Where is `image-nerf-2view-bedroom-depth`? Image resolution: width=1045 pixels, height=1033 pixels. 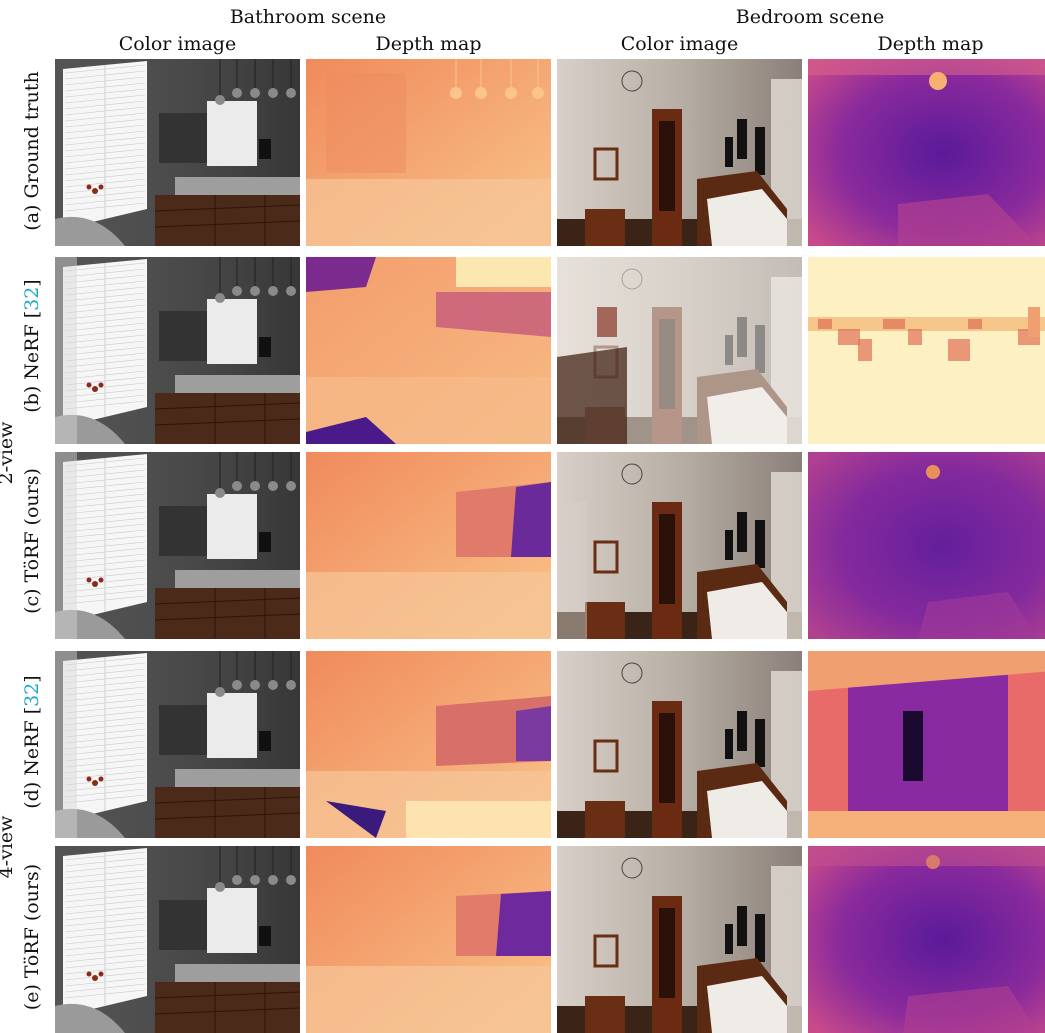 image-nerf-2view-bedroom-depth is located at coordinates (926, 350).